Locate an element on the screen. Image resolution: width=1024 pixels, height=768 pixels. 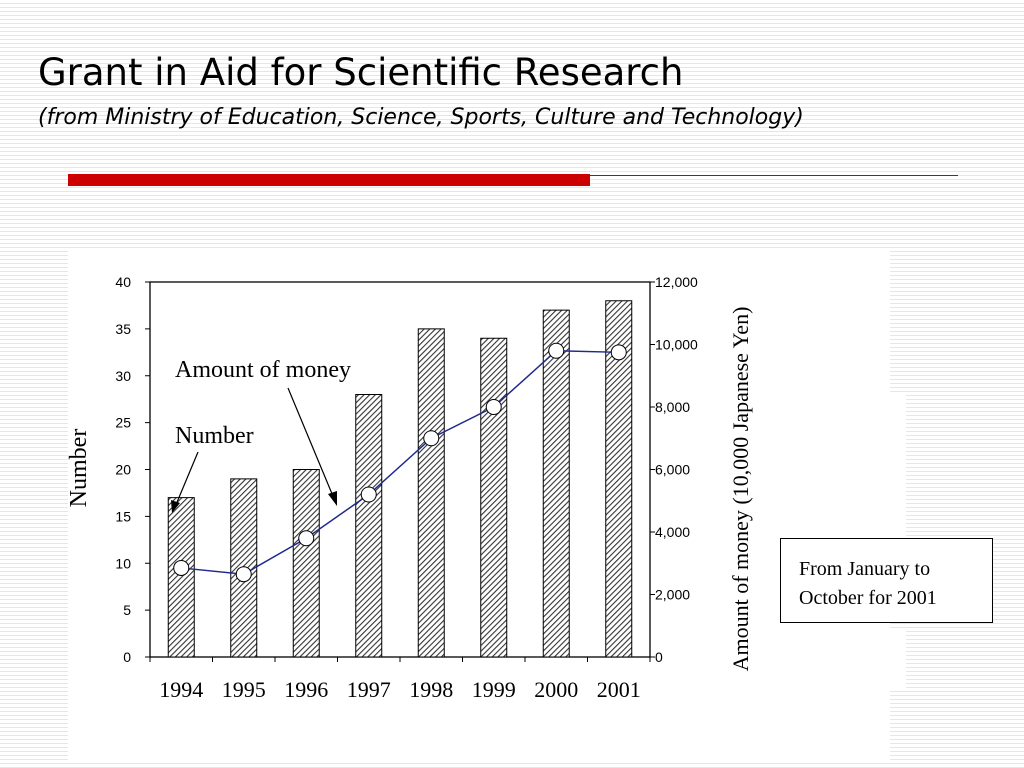
left-axis-tick-label: 10 is located at coordinates (123, 563).